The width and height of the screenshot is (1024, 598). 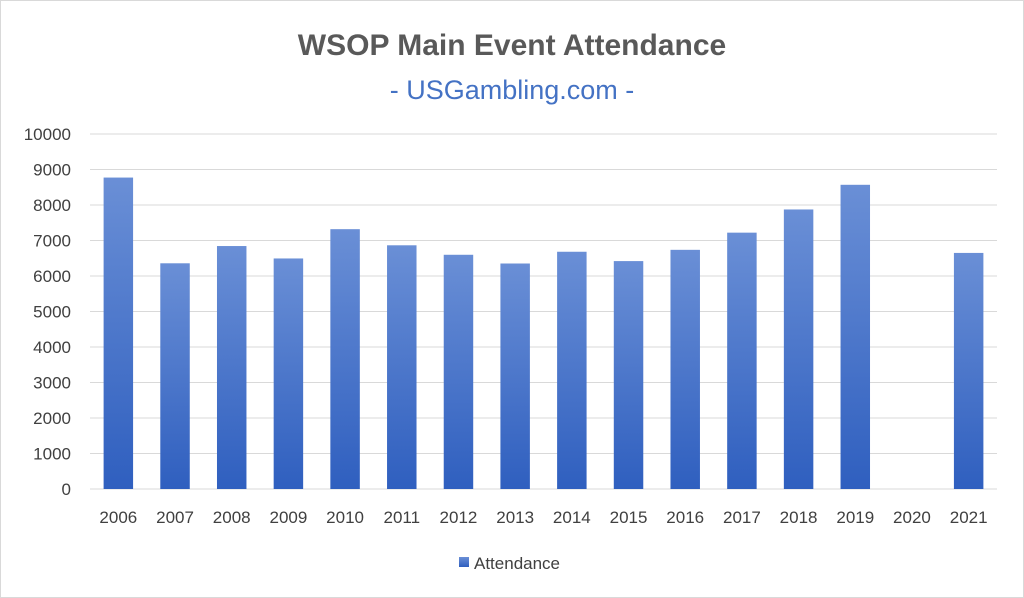 I want to click on x-tick-label: 2012, so click(x=459, y=517).